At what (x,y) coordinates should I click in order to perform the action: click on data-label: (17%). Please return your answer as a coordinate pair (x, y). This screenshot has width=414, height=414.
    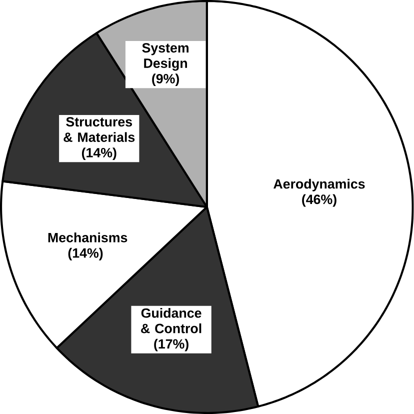
    Looking at the image, I should click on (171, 345).